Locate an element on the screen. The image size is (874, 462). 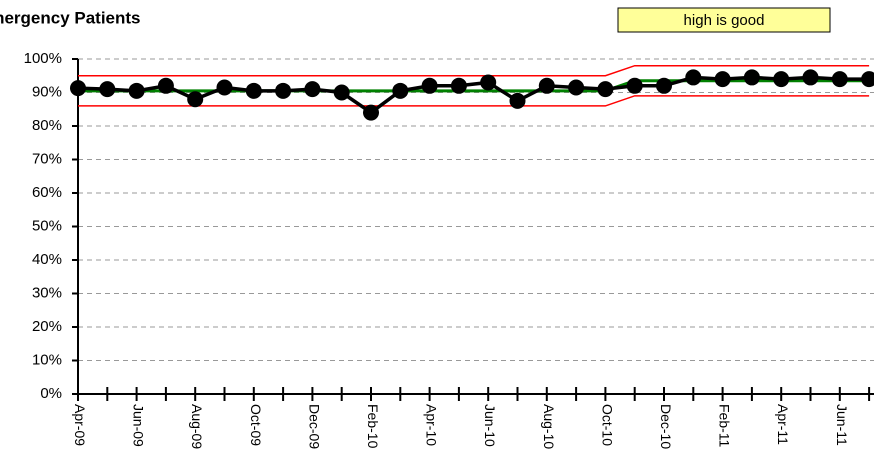
data-line is located at coordinates (473, 95).